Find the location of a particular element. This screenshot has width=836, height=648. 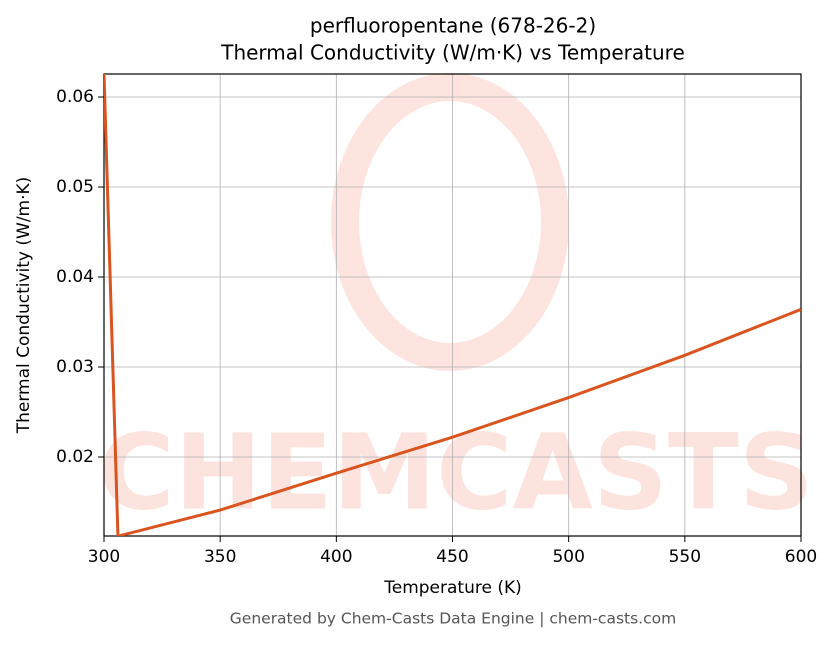

y-tick-label: 0.05 is located at coordinates (75, 187).